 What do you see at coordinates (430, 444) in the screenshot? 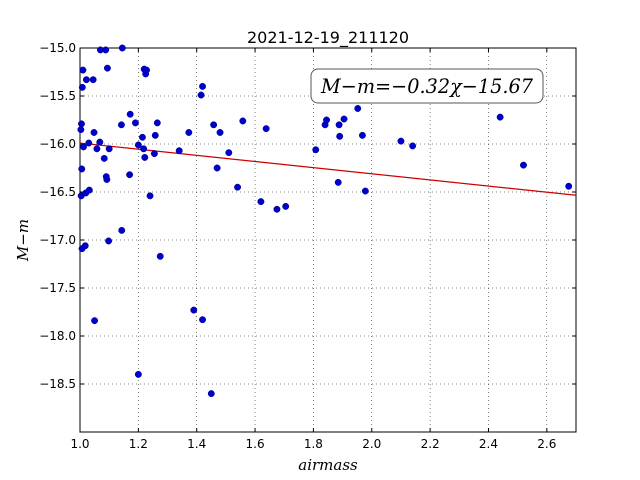
I see `x-tick-label: 2.2` at bounding box center [430, 444].